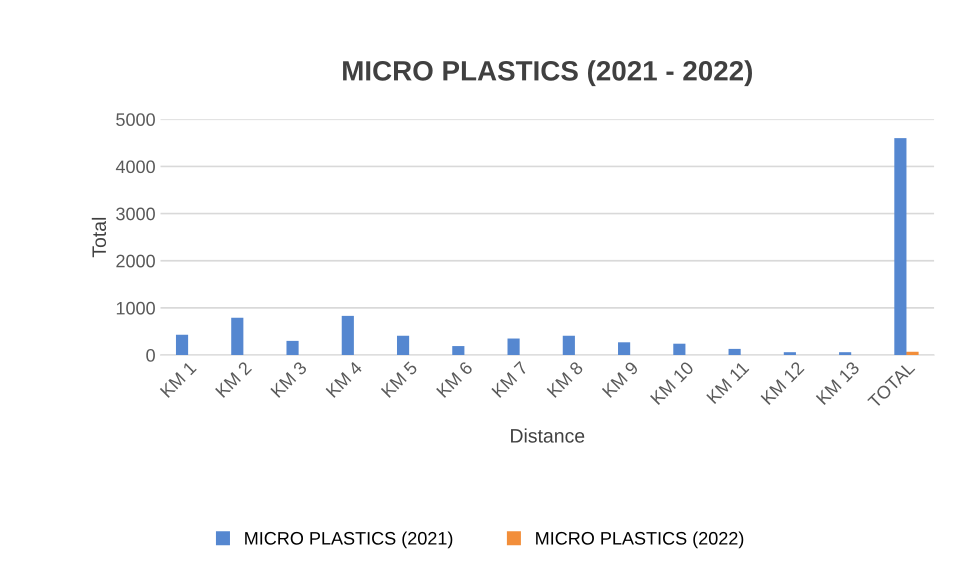 This screenshot has height=582, width=961. What do you see at coordinates (135, 308) in the screenshot?
I see `y-tick-label: 1000` at bounding box center [135, 308].